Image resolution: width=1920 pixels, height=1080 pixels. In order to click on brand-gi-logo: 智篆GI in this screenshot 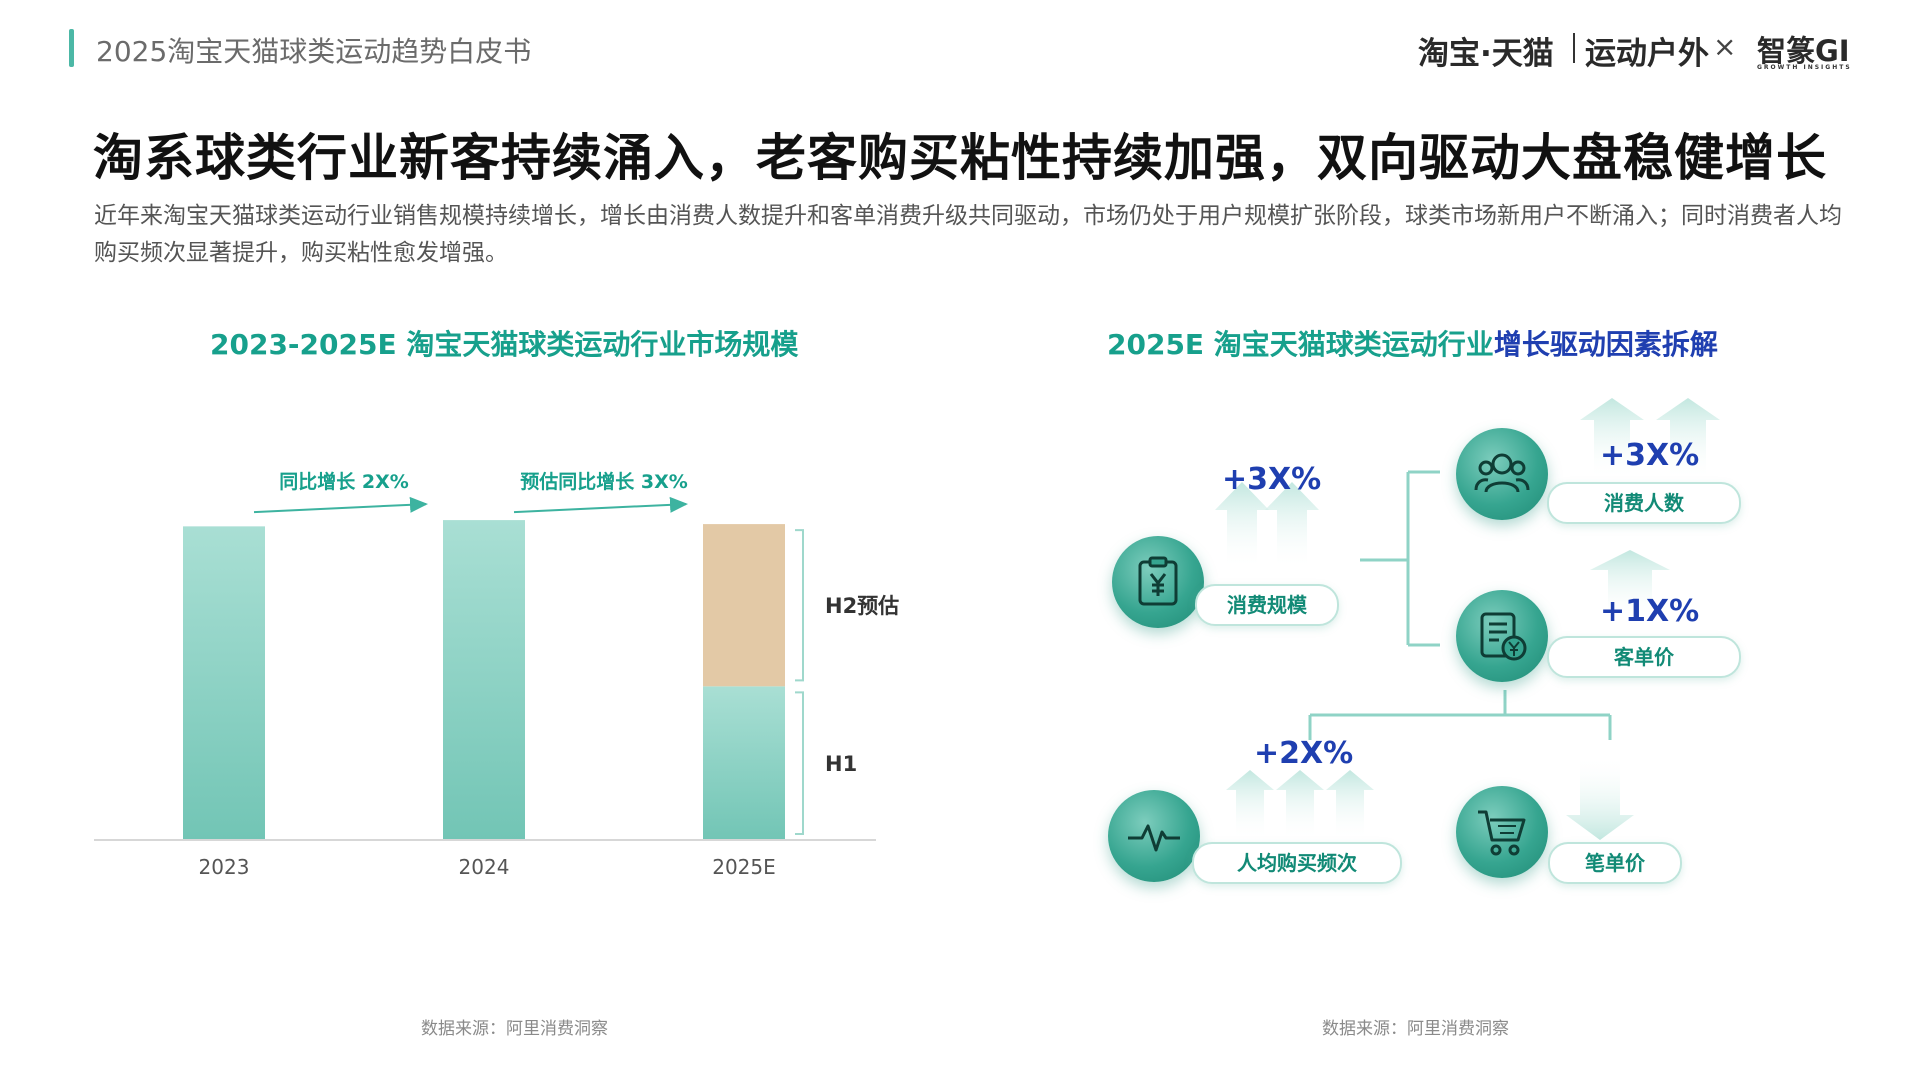, I will do `click(1803, 51)`.